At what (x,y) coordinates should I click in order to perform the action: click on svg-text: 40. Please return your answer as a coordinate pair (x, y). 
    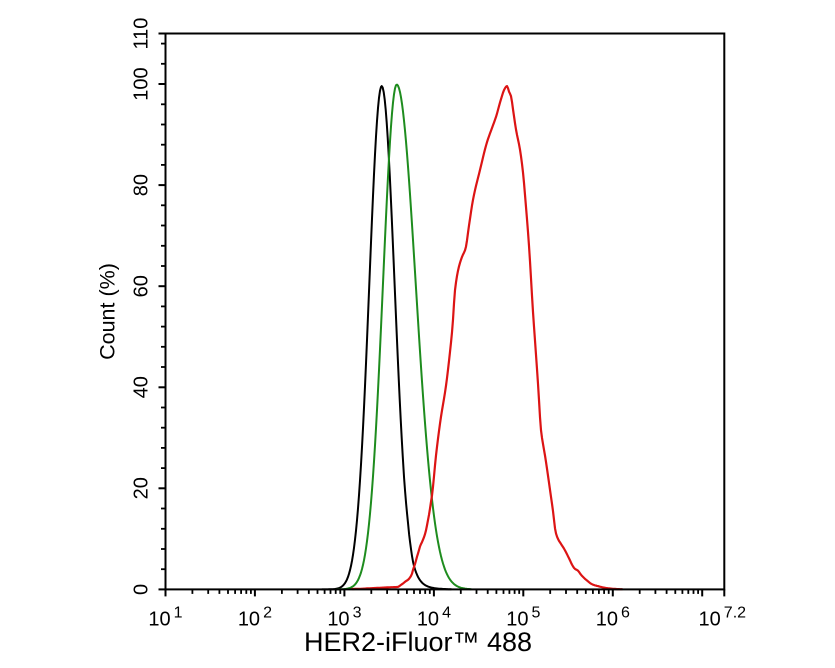
    Looking at the image, I should click on (142, 387).